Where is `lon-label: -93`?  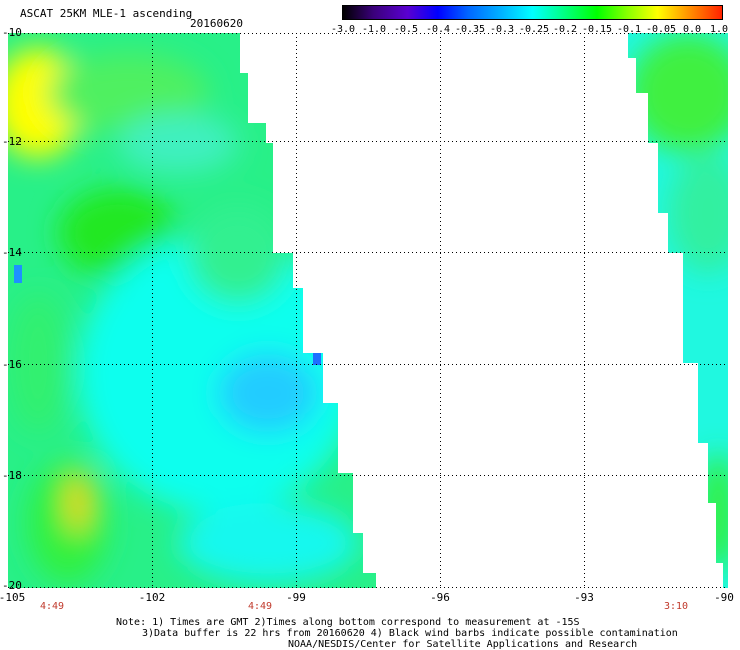 lon-label: -93 is located at coordinates (584, 597).